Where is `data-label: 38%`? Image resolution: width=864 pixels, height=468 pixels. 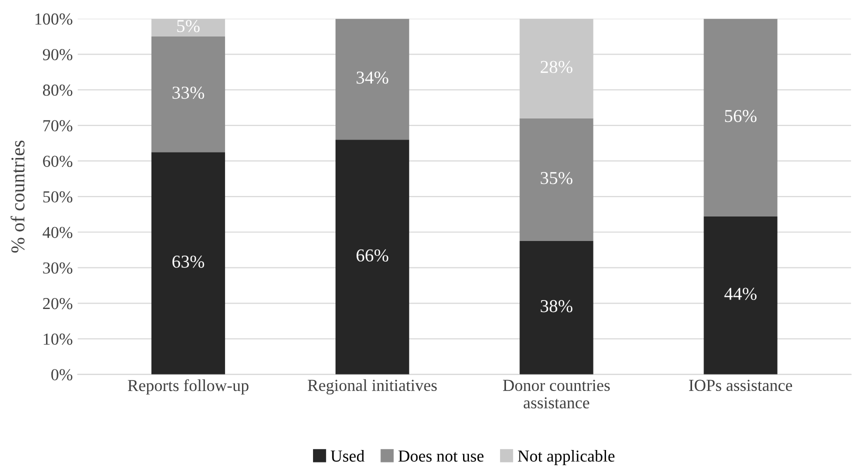 data-label: 38% is located at coordinates (556, 306).